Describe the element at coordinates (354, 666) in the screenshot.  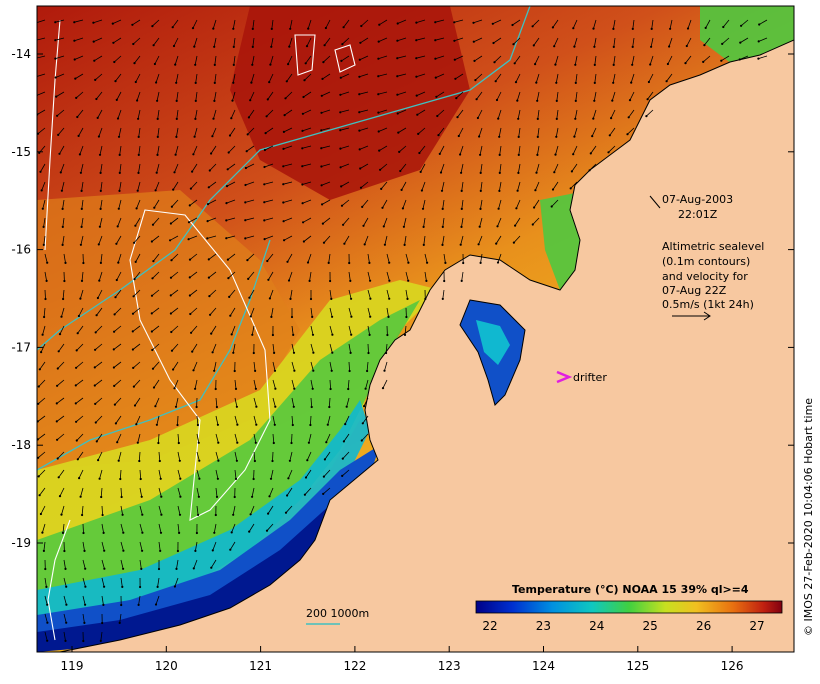
I see `x-tick-label: 122` at that location.